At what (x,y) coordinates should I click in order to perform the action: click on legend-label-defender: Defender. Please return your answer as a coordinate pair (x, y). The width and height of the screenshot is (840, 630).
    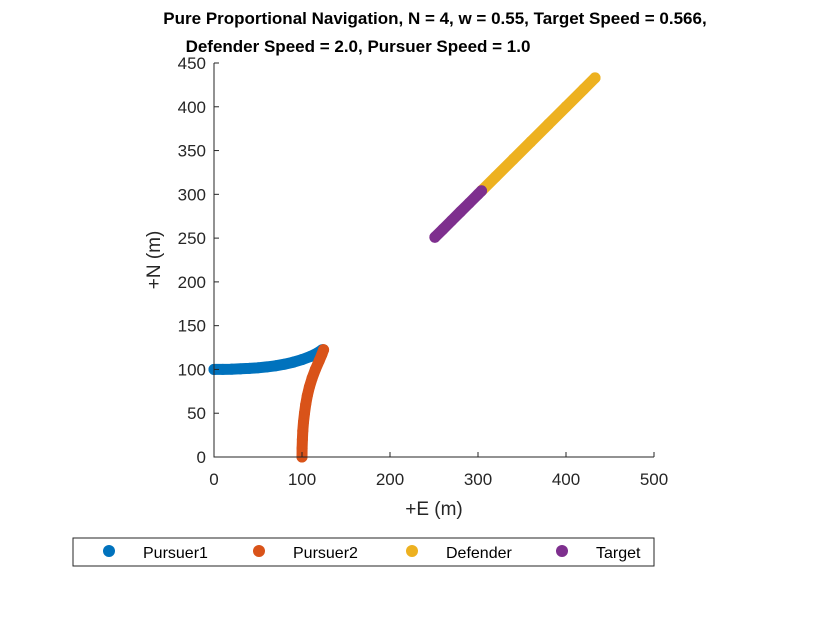
    Looking at the image, I should click on (479, 553).